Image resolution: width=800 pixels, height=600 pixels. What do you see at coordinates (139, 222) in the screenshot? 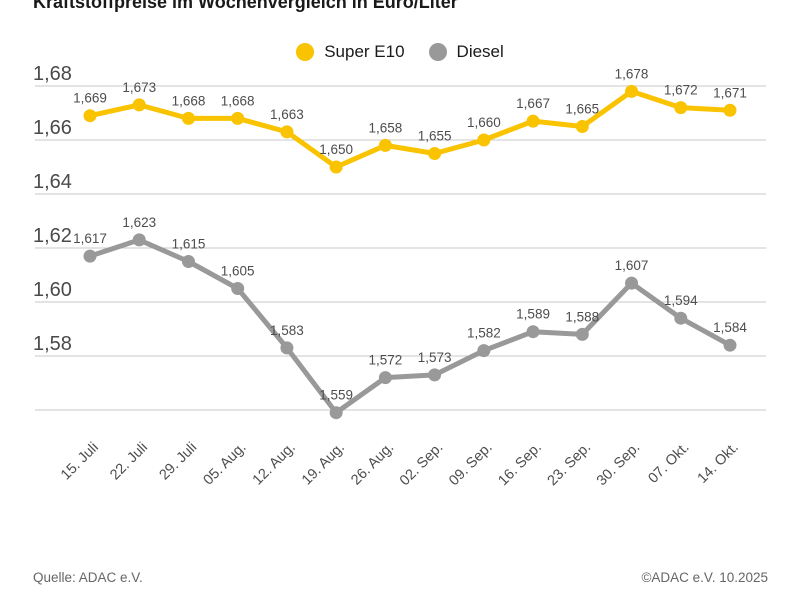
I see `data-label: 1,623` at bounding box center [139, 222].